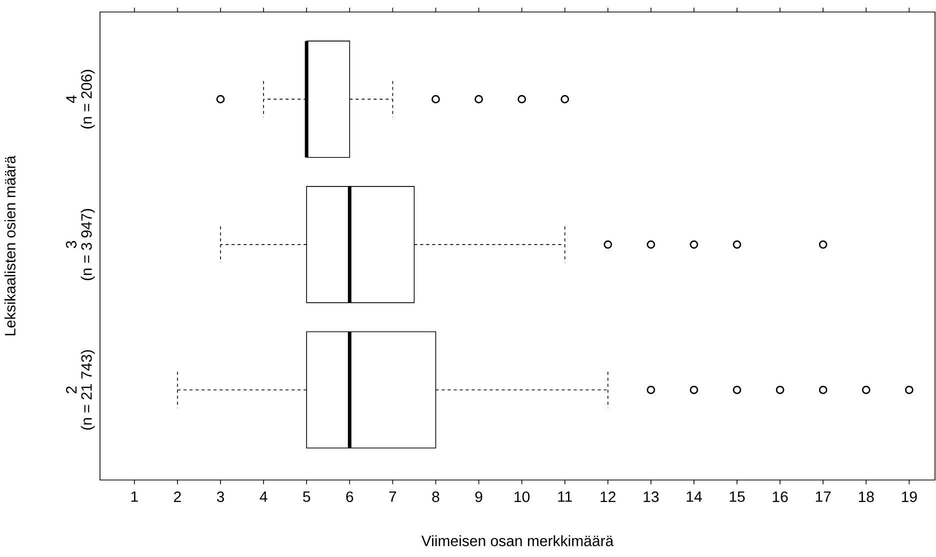 The image size is (936, 557). Describe the element at coordinates (392, 496) in the screenshot. I see `x-tick-label: 7` at that location.